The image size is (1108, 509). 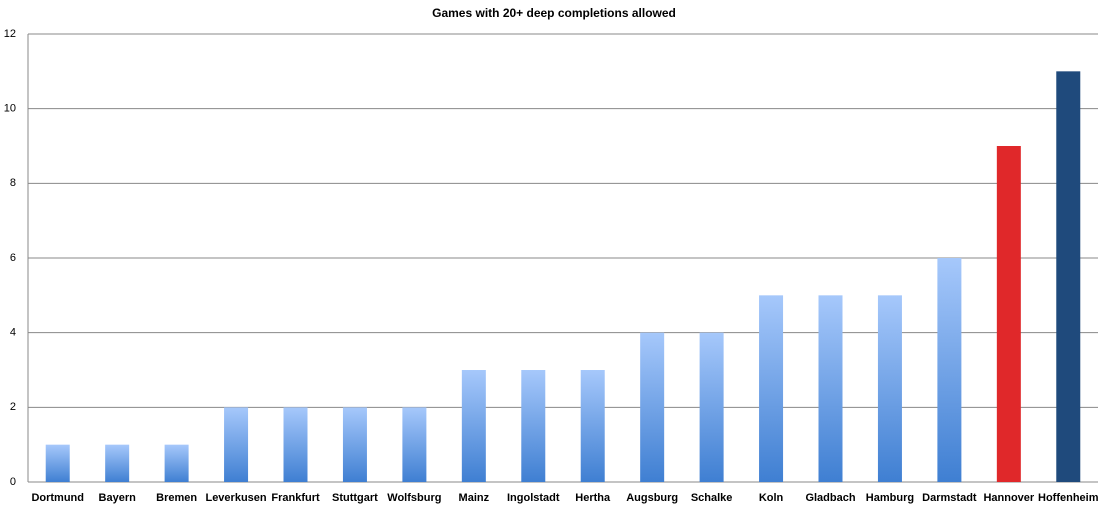 What do you see at coordinates (593, 498) in the screenshot?
I see `x-tick-label: Hertha` at bounding box center [593, 498].